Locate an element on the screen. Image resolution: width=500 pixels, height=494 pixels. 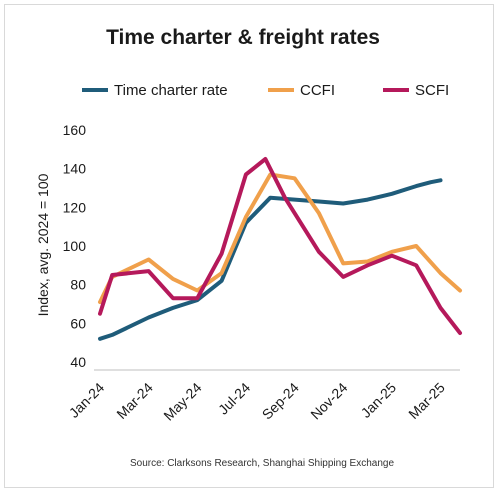
legend-label: Time charter rate is located at coordinates (171, 90).